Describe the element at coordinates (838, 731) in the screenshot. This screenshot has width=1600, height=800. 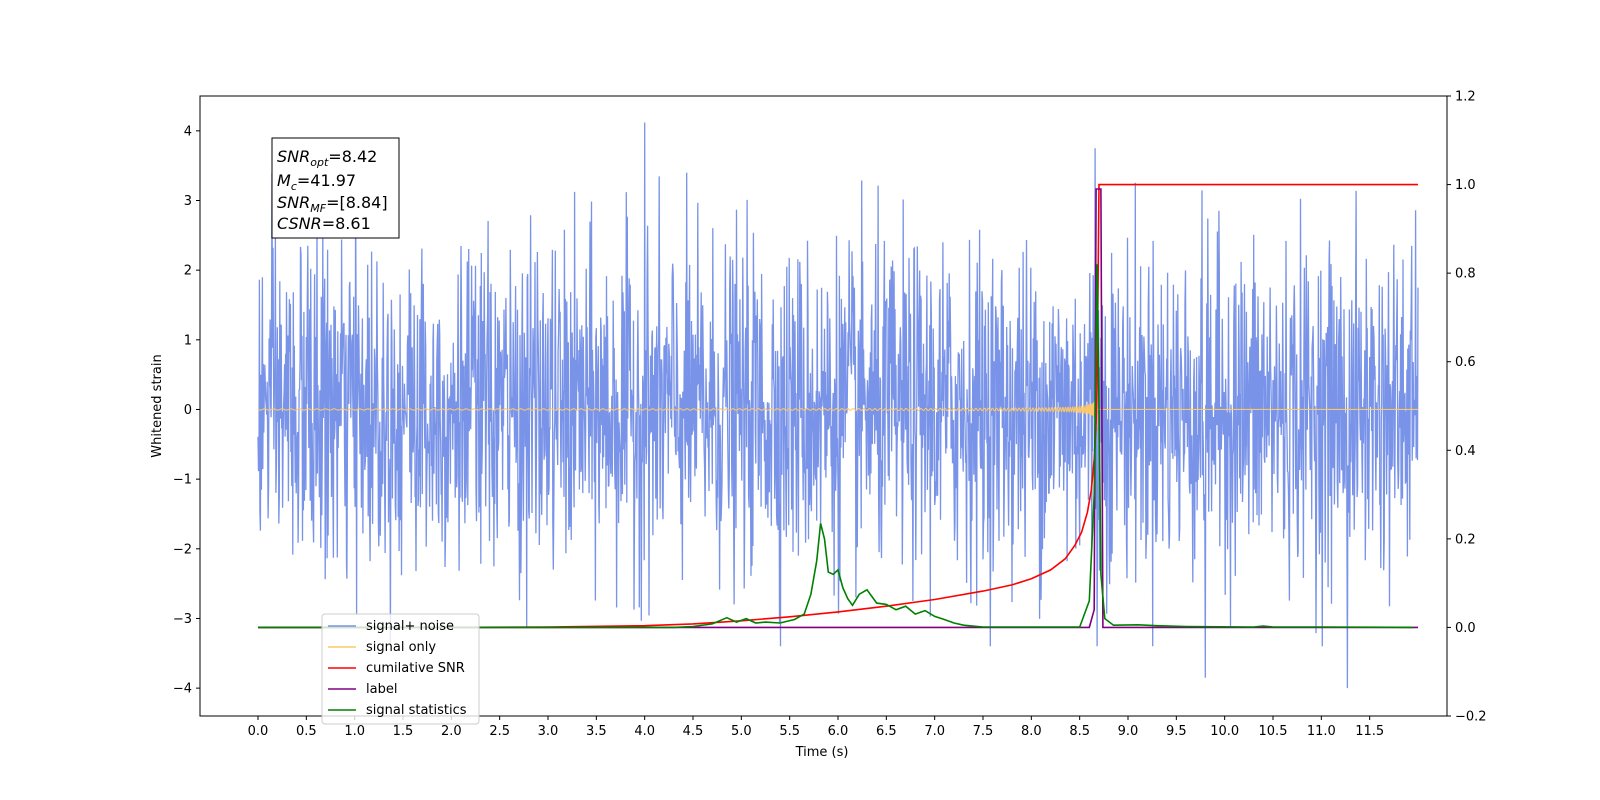
I see `x-tick-label: 6.0` at that location.